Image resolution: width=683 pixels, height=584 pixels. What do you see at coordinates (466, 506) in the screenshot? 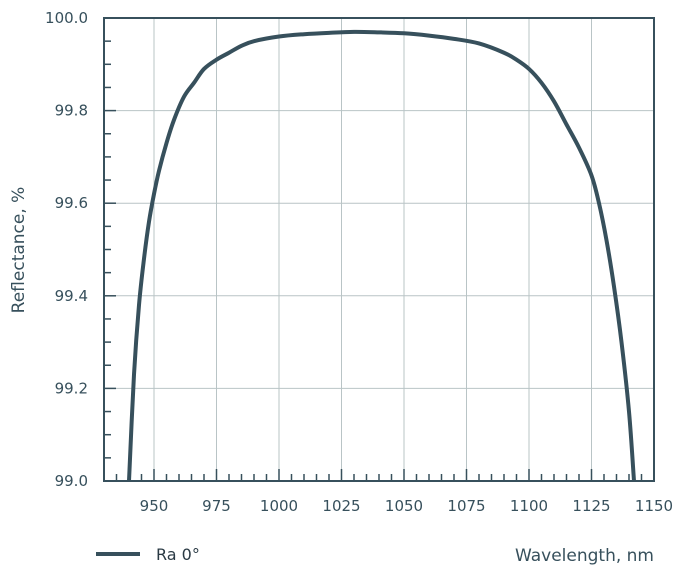
I see `x-tick-label: 1075` at bounding box center [466, 506].